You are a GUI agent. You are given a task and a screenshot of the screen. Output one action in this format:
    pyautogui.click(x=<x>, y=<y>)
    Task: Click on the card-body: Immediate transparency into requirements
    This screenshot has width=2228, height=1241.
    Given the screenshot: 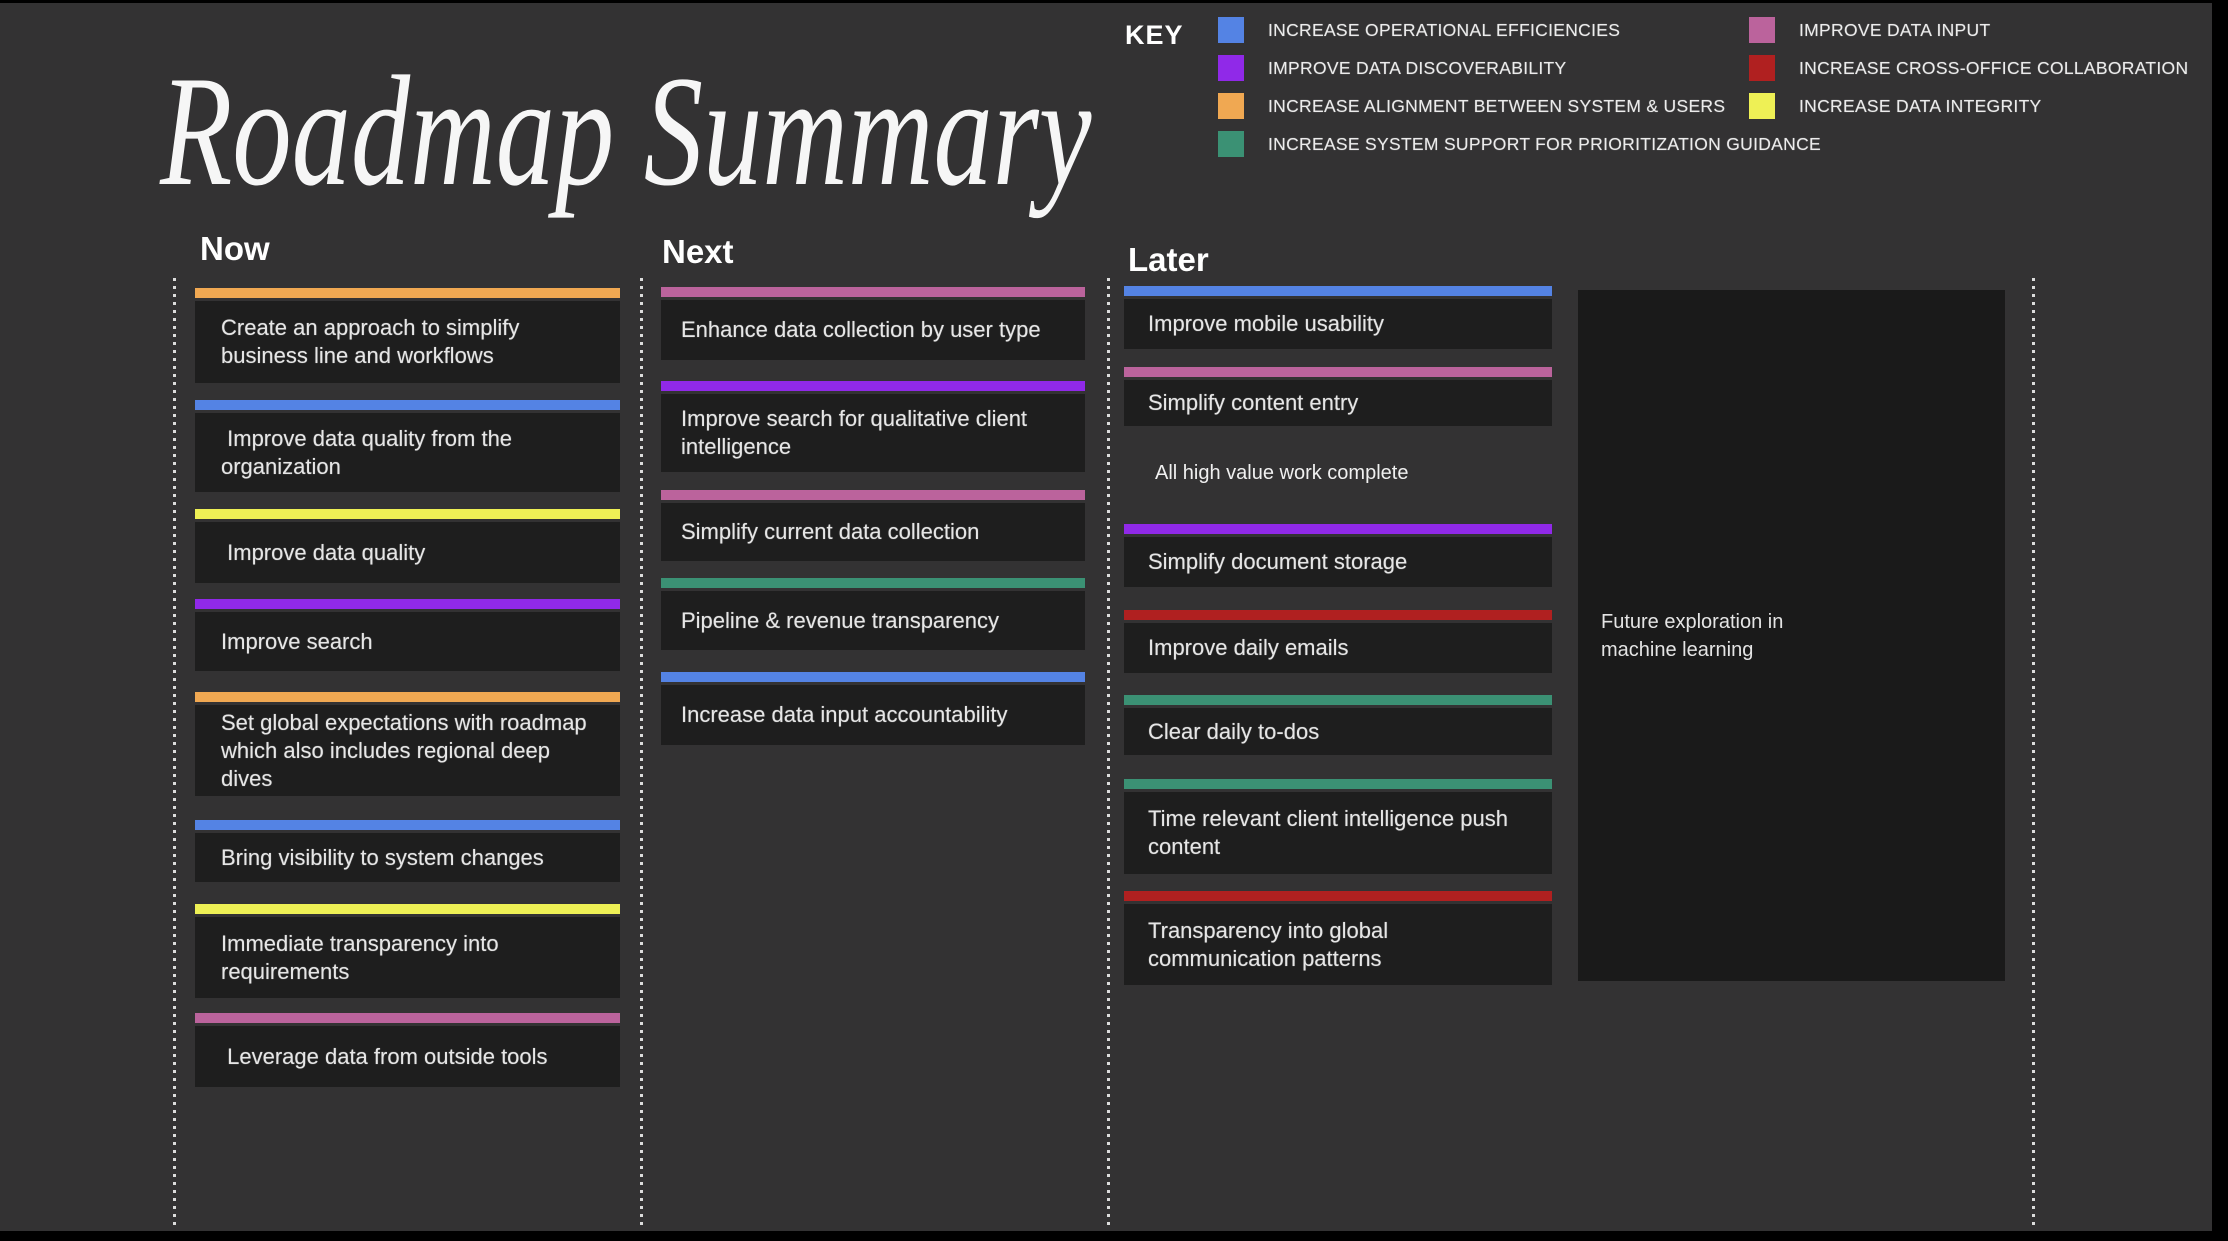 What is the action you would take?
    pyautogui.click(x=407, y=957)
    